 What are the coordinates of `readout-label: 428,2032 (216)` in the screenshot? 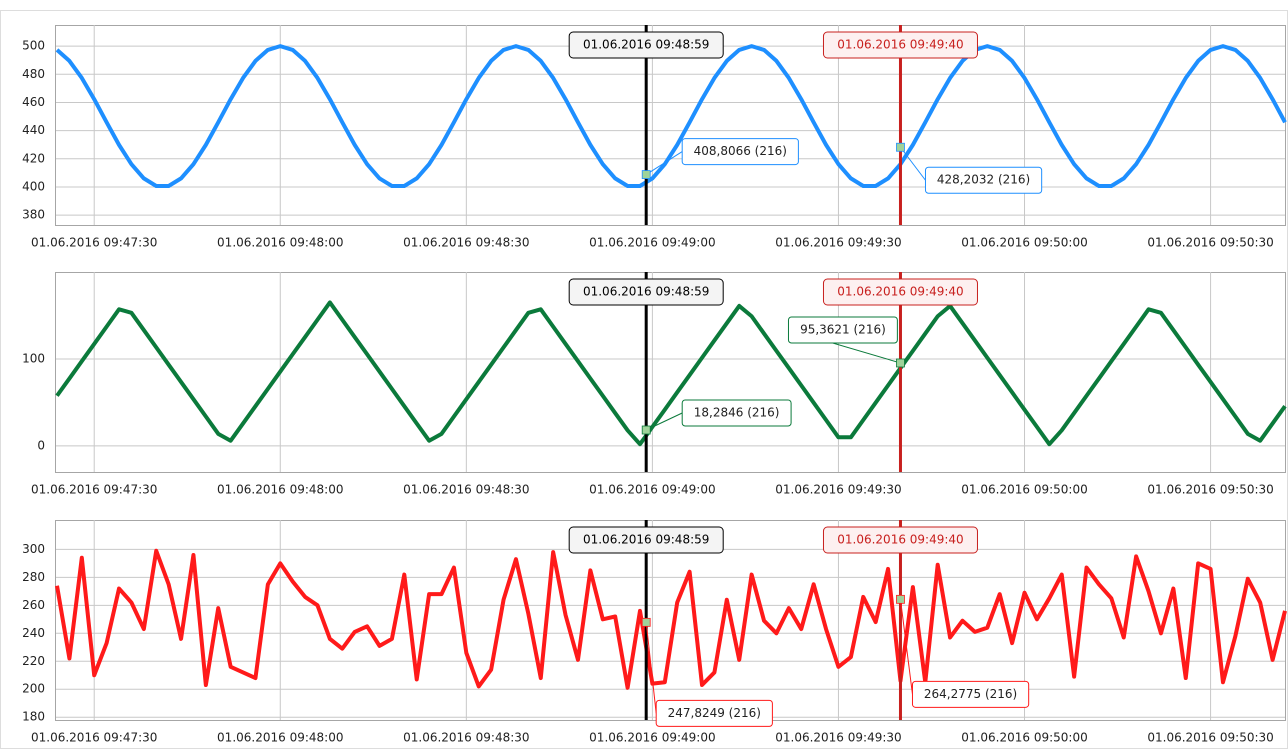 It's located at (983, 180).